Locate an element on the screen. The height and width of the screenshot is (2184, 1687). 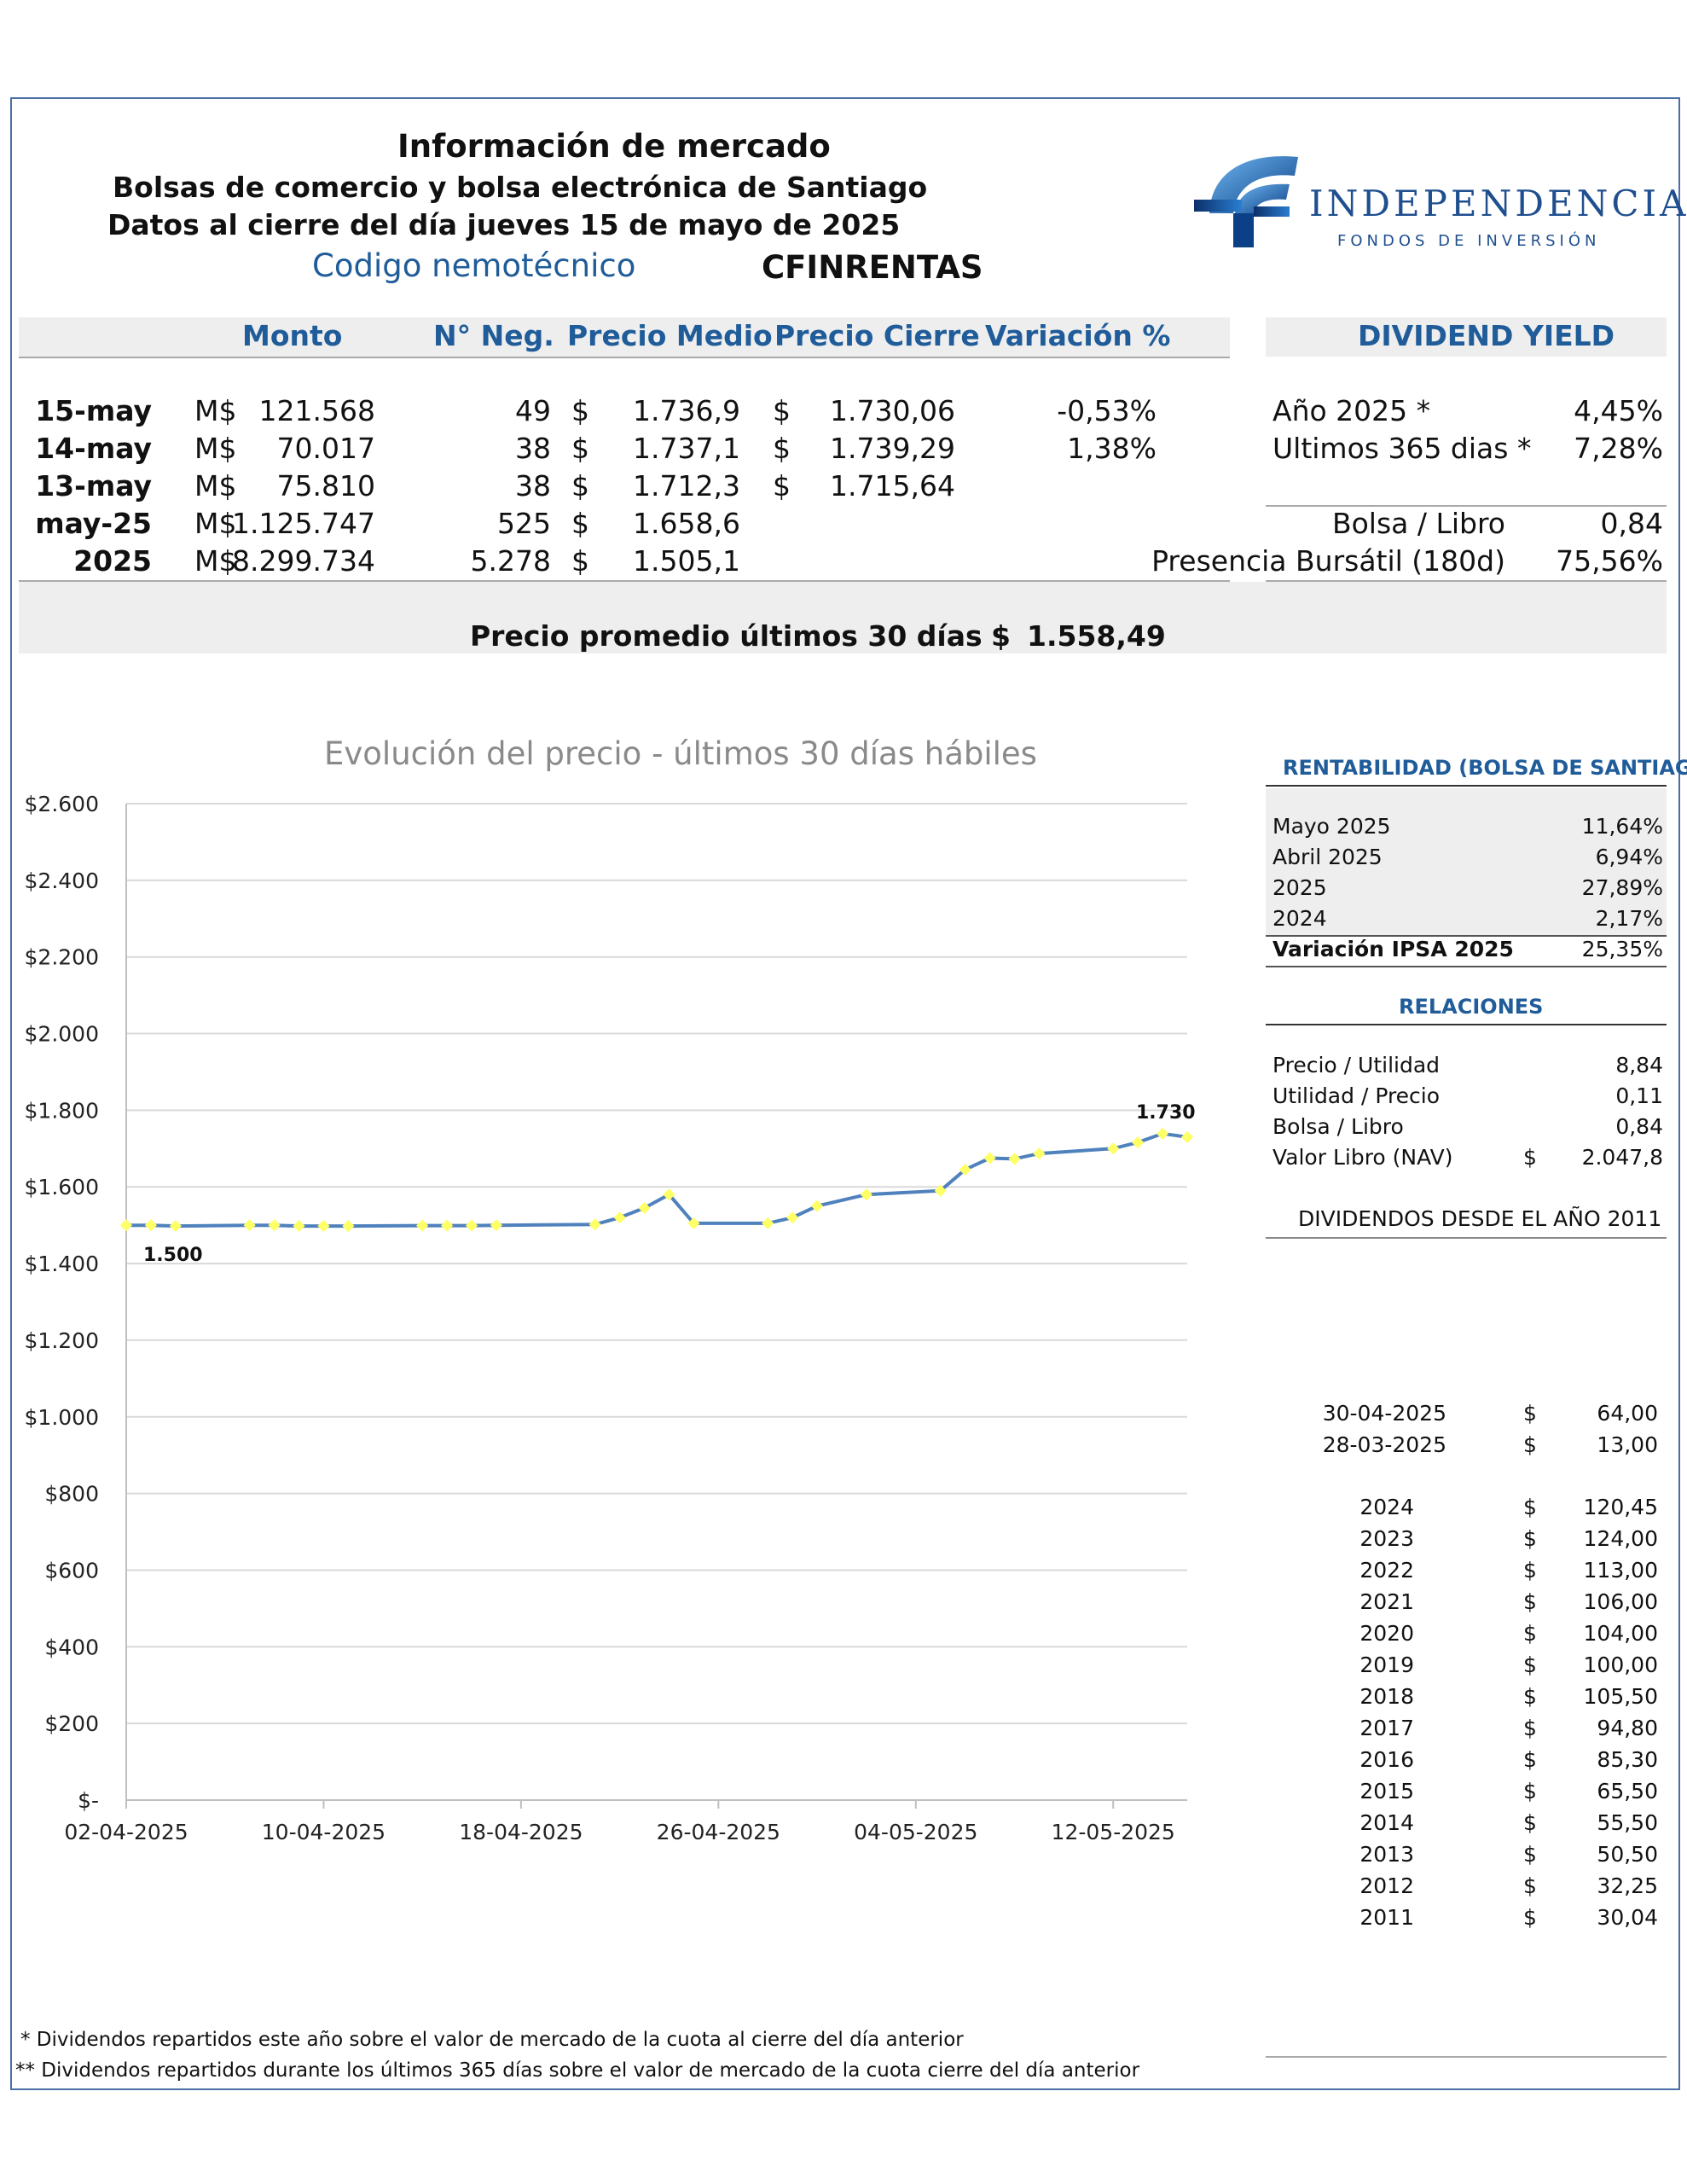
y-tick-label: $1.800 is located at coordinates (62, 1110).